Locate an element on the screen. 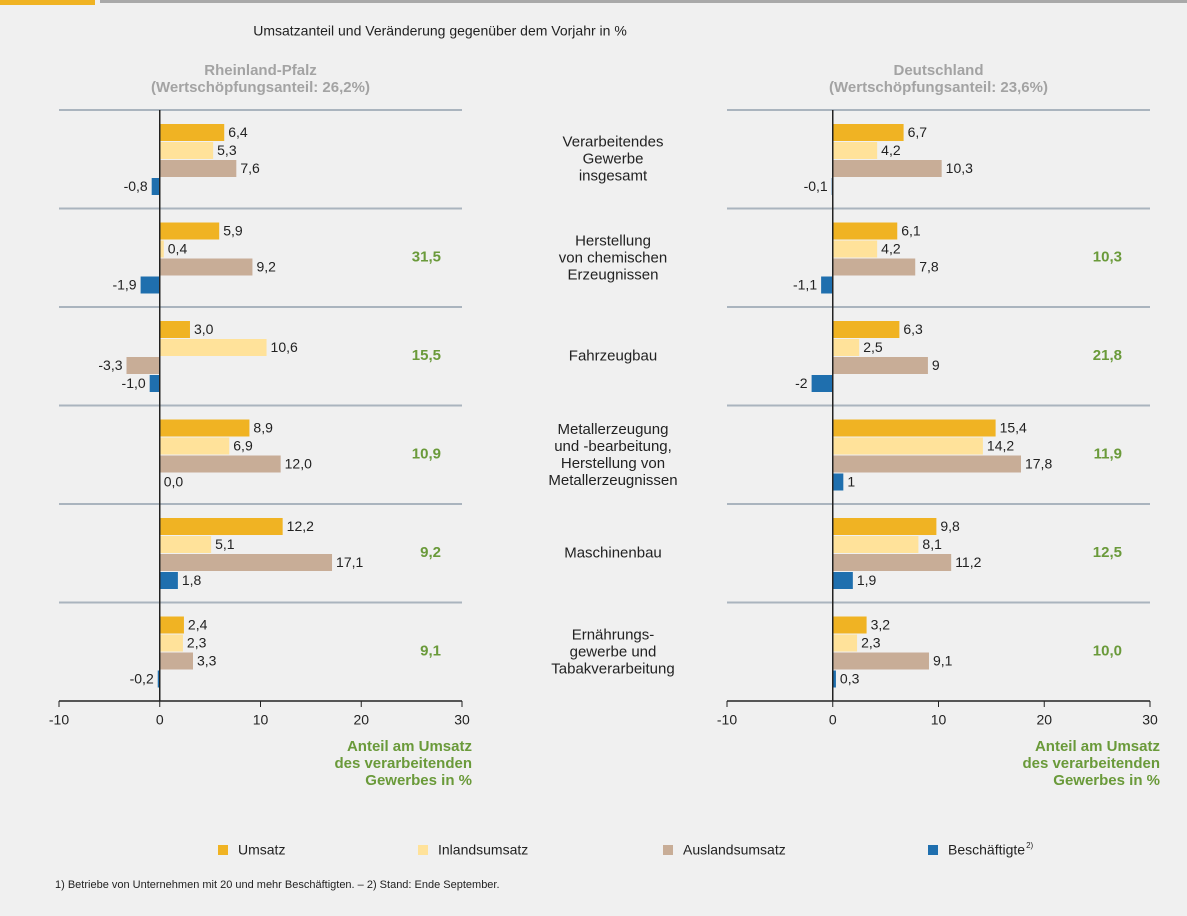 The height and width of the screenshot is (916, 1187). category-label: Maschinenbau is located at coordinates (613, 553).